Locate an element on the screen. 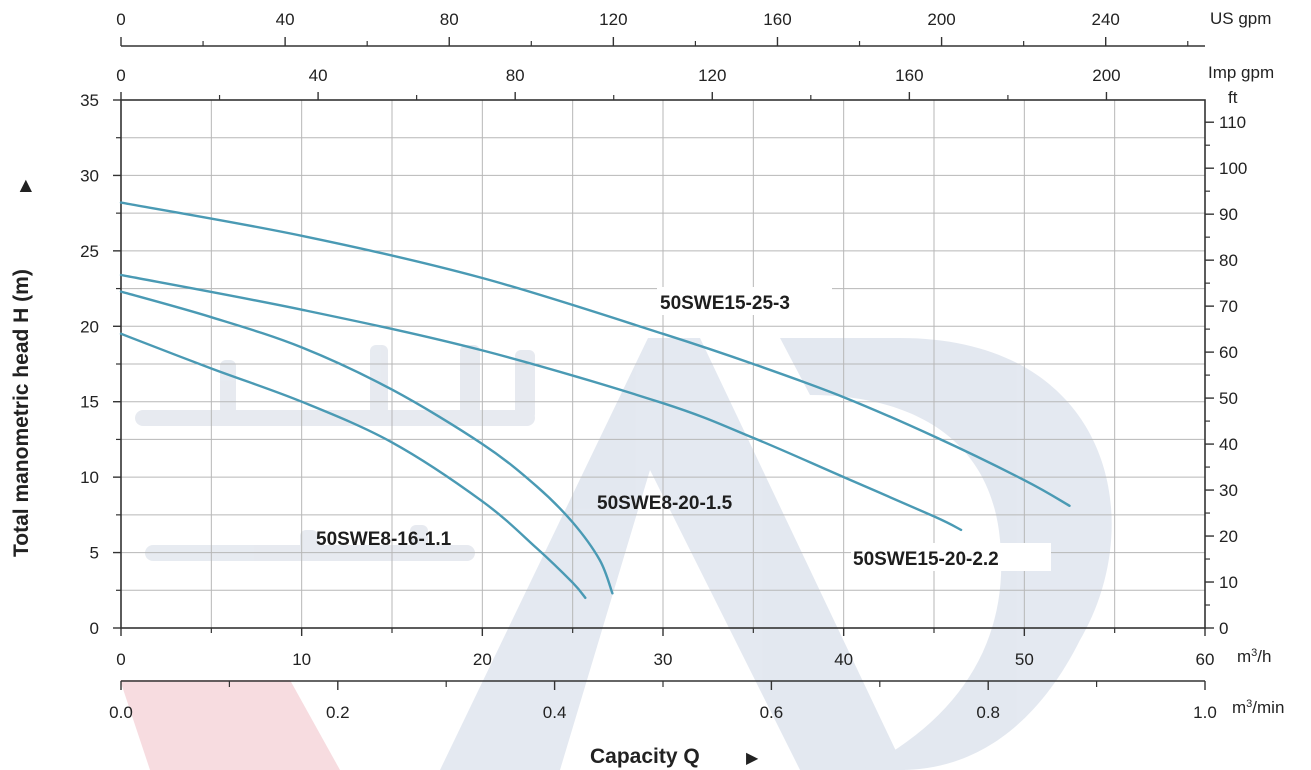  x-m3h-tick-label: 50 is located at coordinates (1024, 659).